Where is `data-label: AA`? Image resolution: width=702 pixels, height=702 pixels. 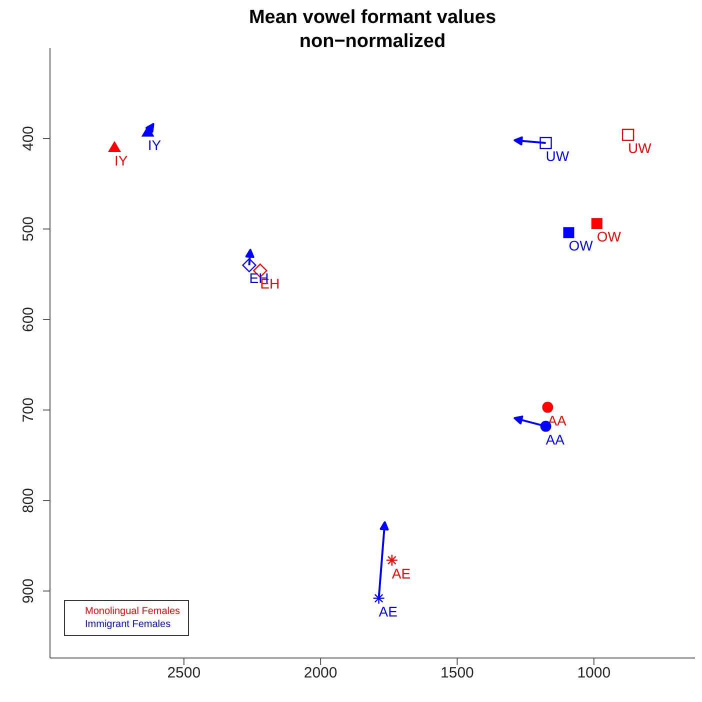
data-label: AA is located at coordinates (556, 439).